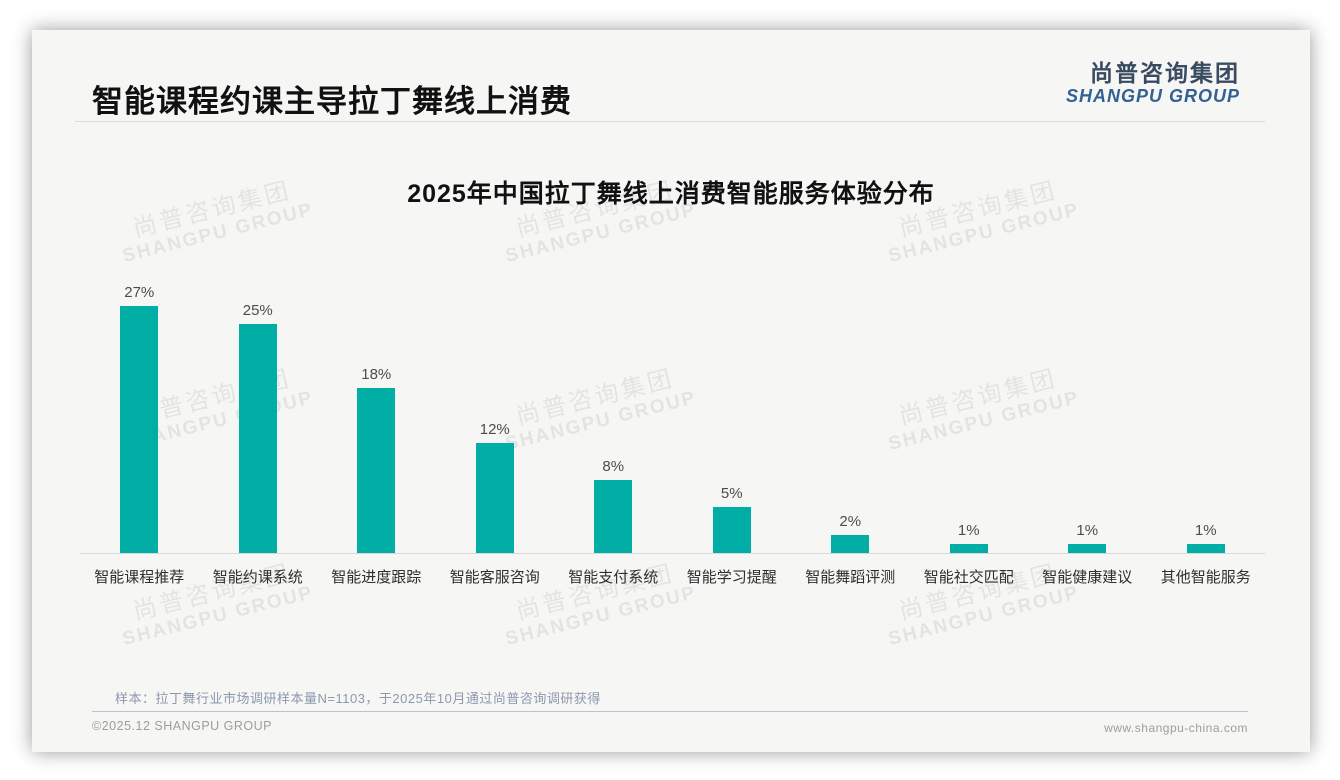 The image size is (1340, 780). I want to click on bar-slot: 2%, so click(850, 533).